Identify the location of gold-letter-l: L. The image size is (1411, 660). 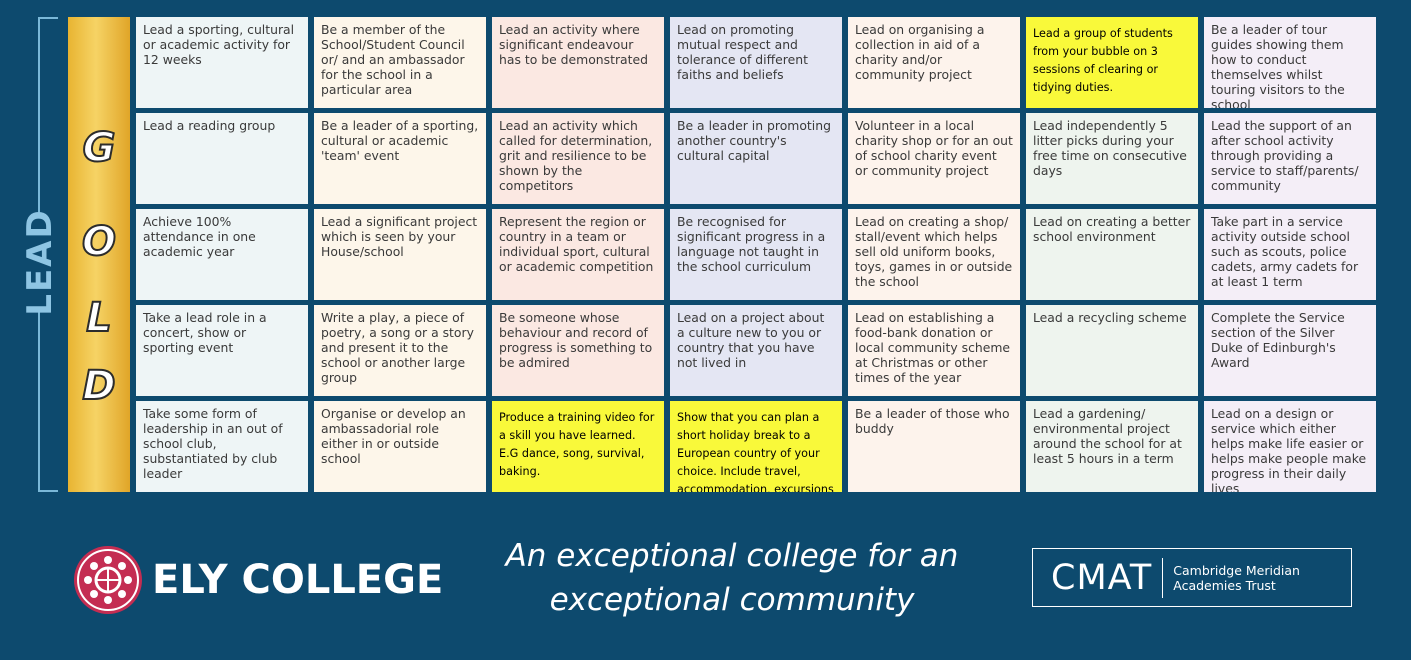
(99, 318).